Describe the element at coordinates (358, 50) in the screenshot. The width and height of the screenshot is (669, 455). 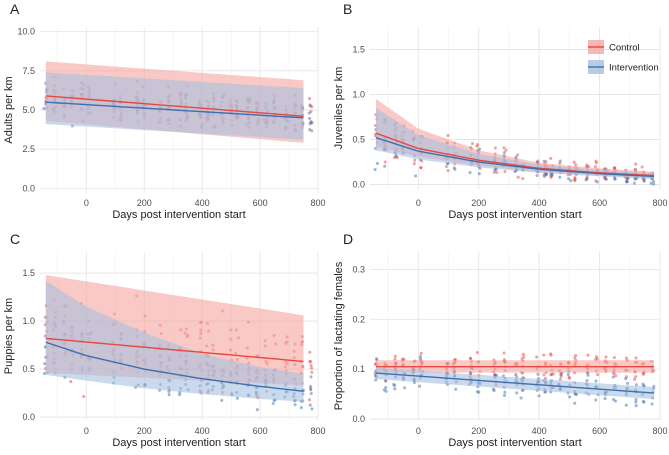
I see `y-tick-label: 1.5` at that location.